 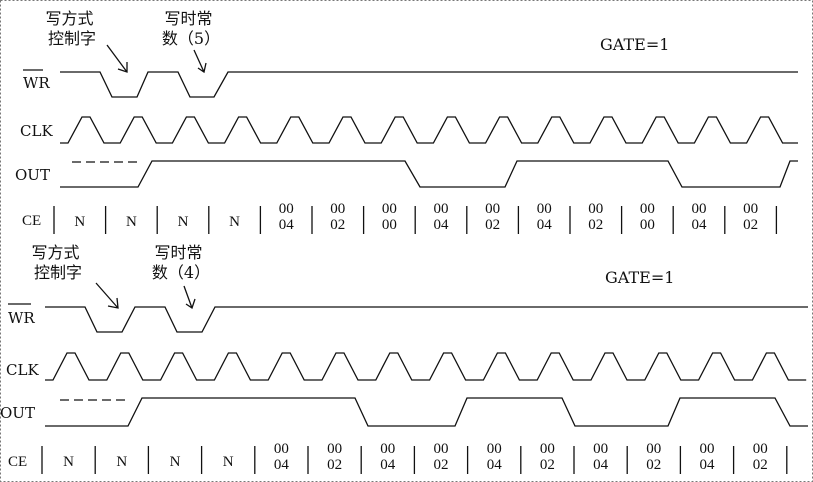 I want to click on clk-label-2: CLK, so click(x=22, y=370).